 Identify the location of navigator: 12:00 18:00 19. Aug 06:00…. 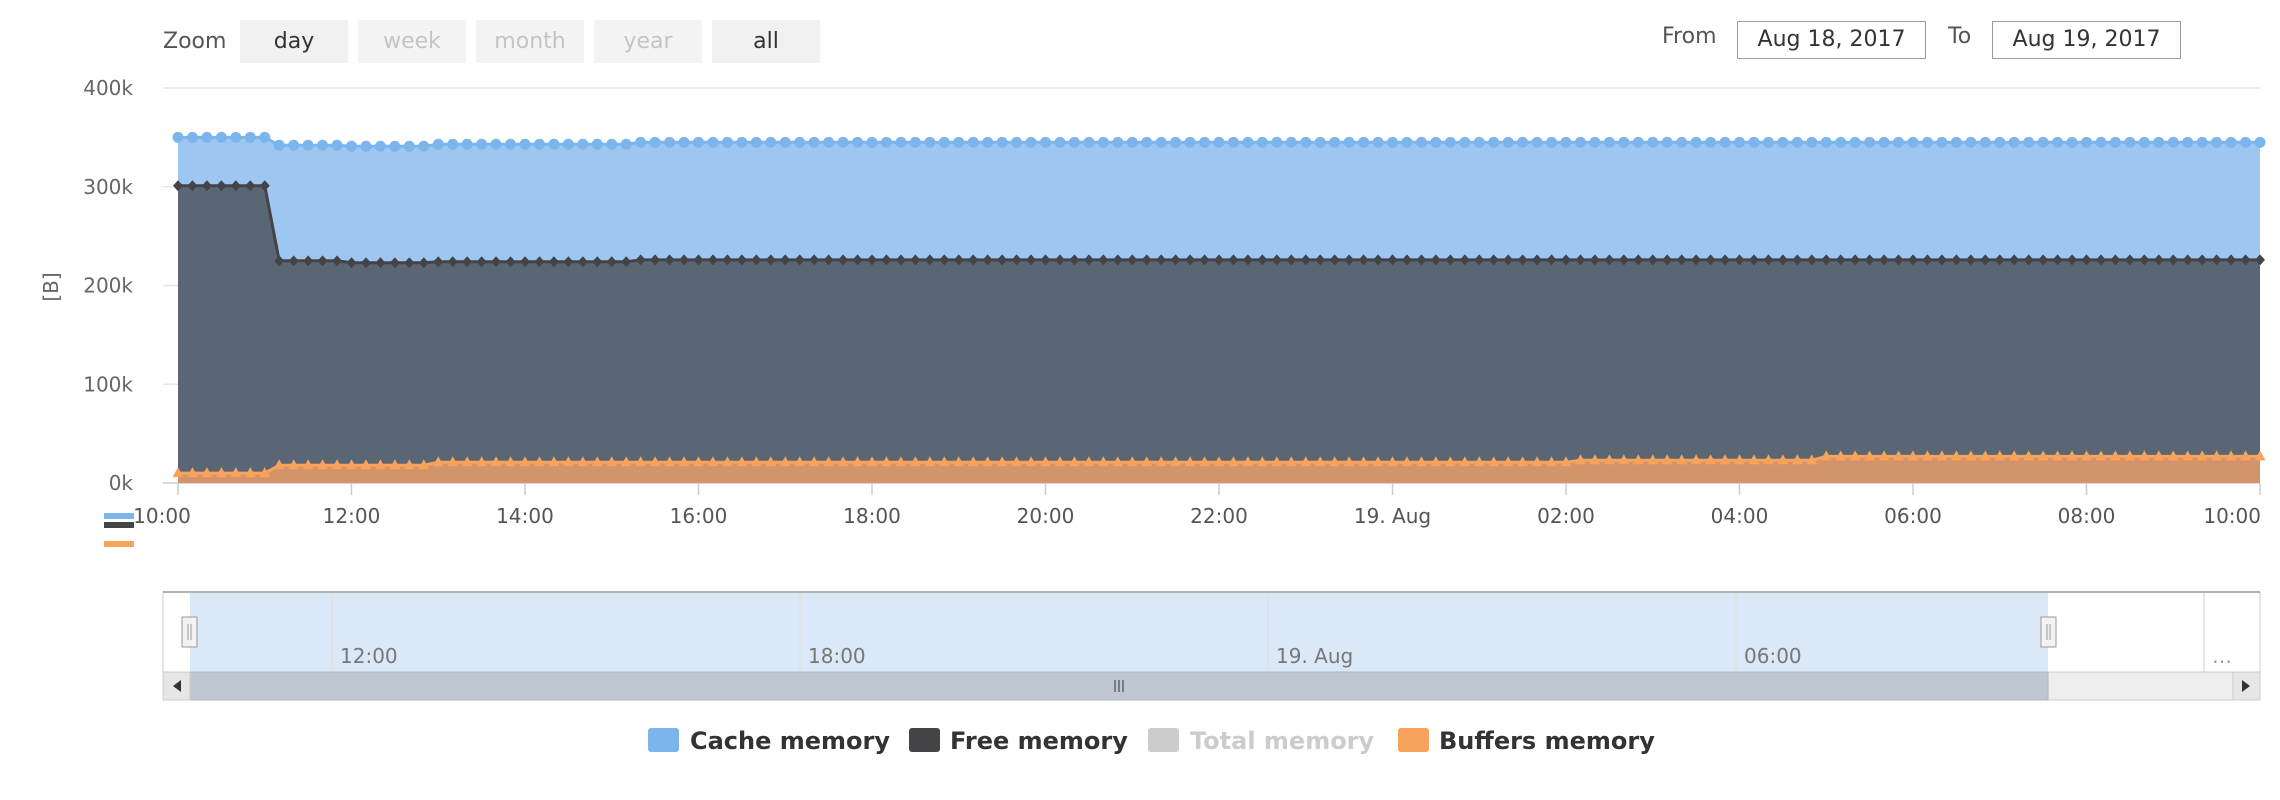
(1211, 632).